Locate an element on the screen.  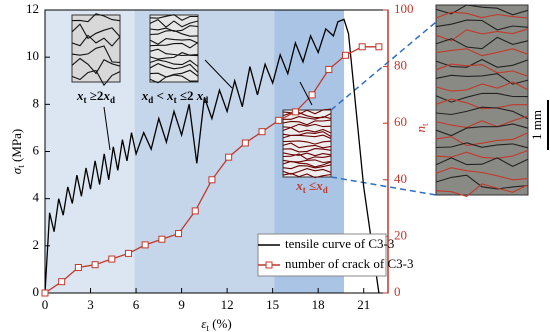
scale-bar-label: 1 mm is located at coordinates (536, 125).